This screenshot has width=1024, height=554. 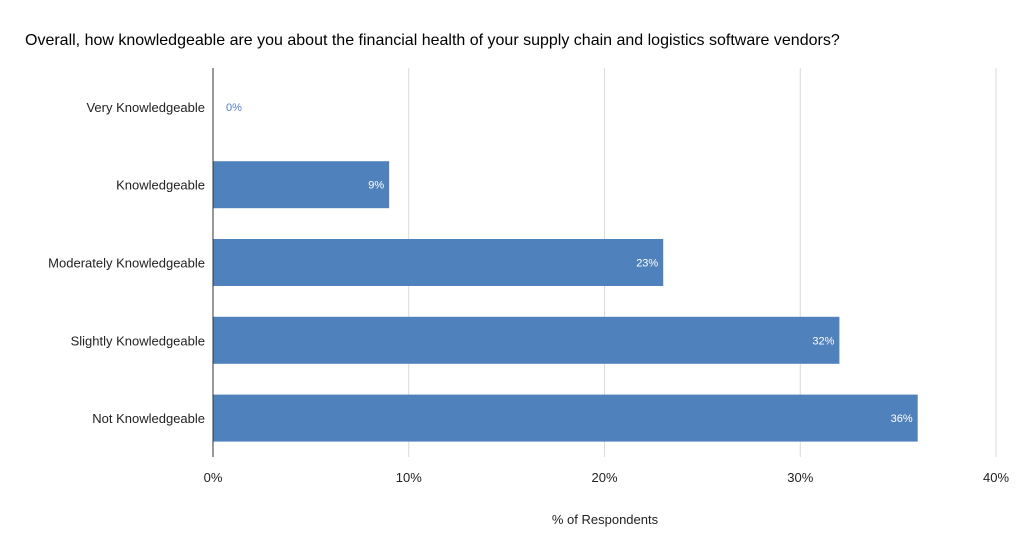 I want to click on category-label: Slightly Knowledgeable, so click(x=138, y=340).